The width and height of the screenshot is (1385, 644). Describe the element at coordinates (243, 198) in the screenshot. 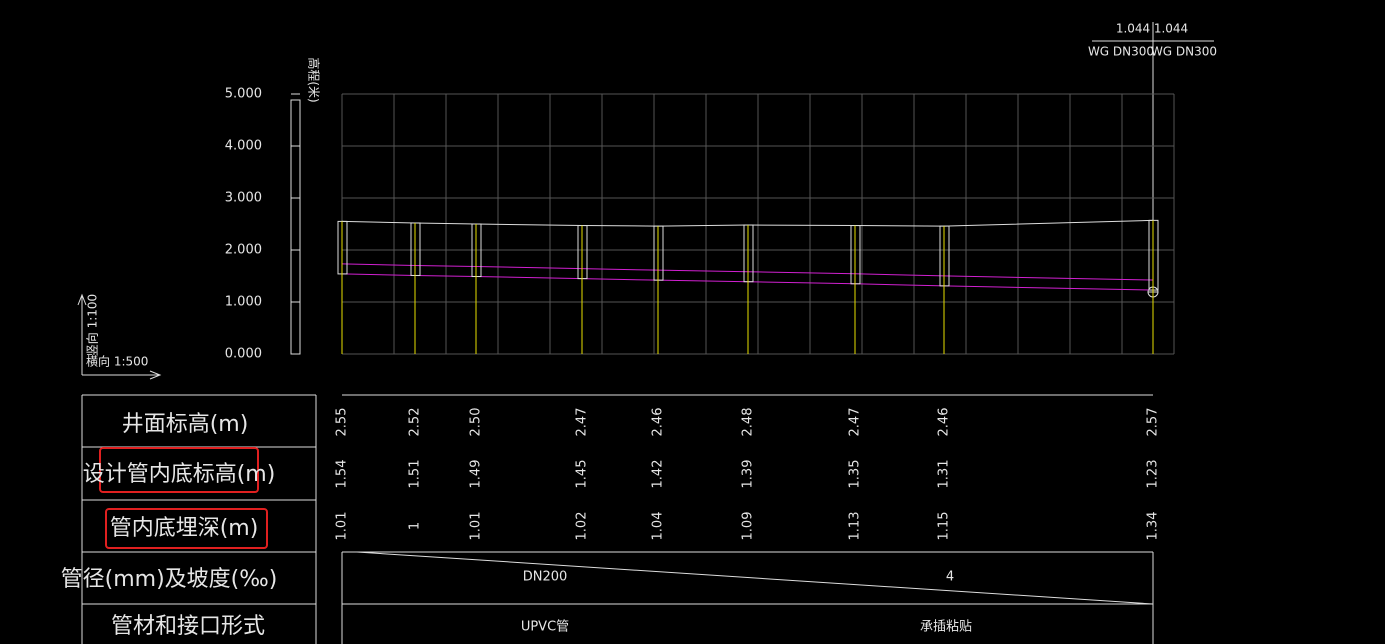

I see `y-tick-label: 3.000` at that location.